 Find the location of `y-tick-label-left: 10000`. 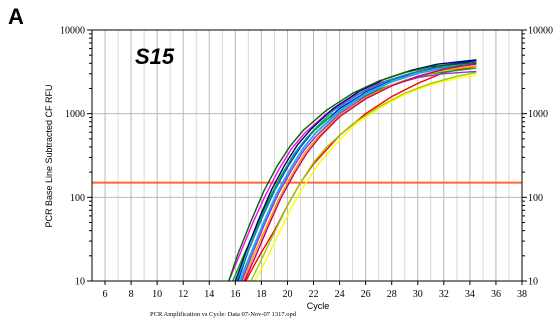

y-tick-label-left: 10000 is located at coordinates (72, 31).